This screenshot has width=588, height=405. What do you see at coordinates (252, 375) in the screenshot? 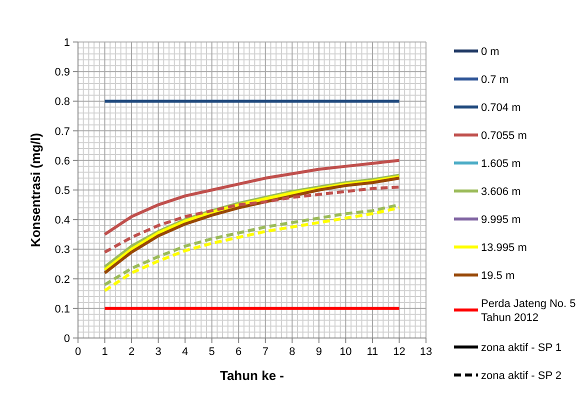
I see `x-axis-title: Tahun ke -` at bounding box center [252, 375].